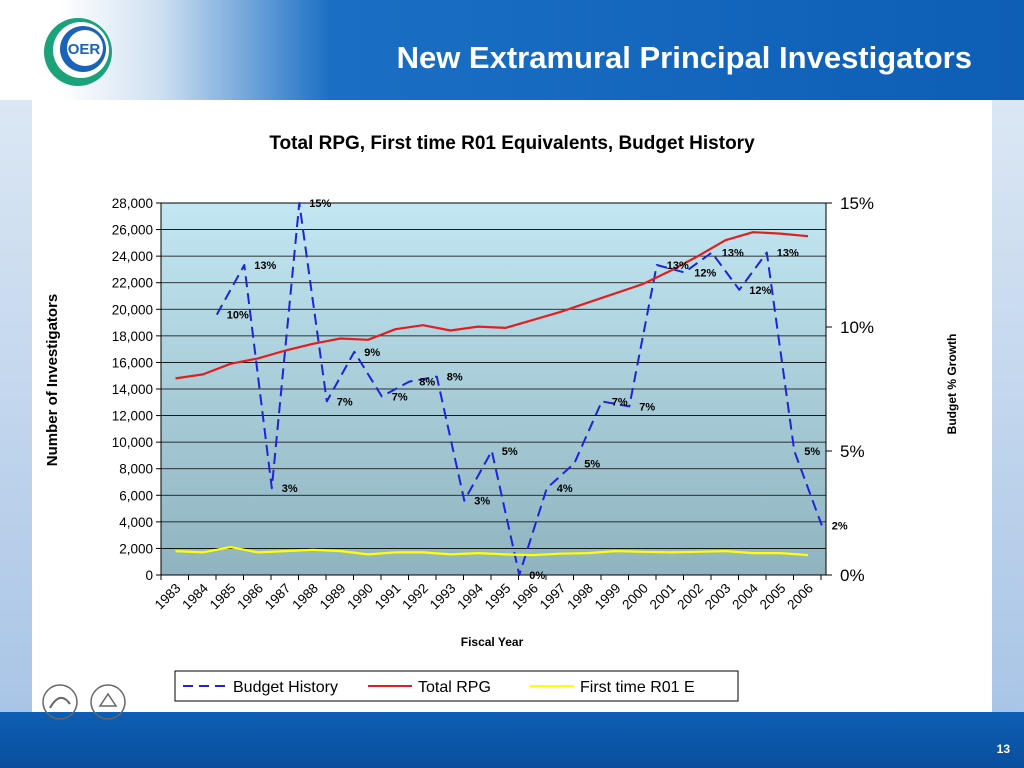 The height and width of the screenshot is (768, 1024). What do you see at coordinates (852, 451) in the screenshot?
I see `y2-tick-label: 5%` at bounding box center [852, 451].